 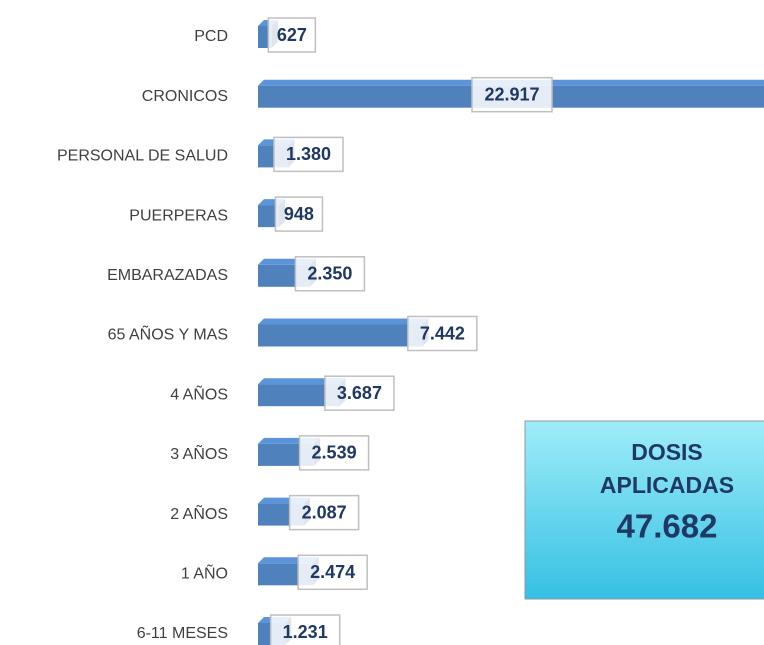 I want to click on category-label: 65 AÑOS Y MAS, so click(x=168, y=334).